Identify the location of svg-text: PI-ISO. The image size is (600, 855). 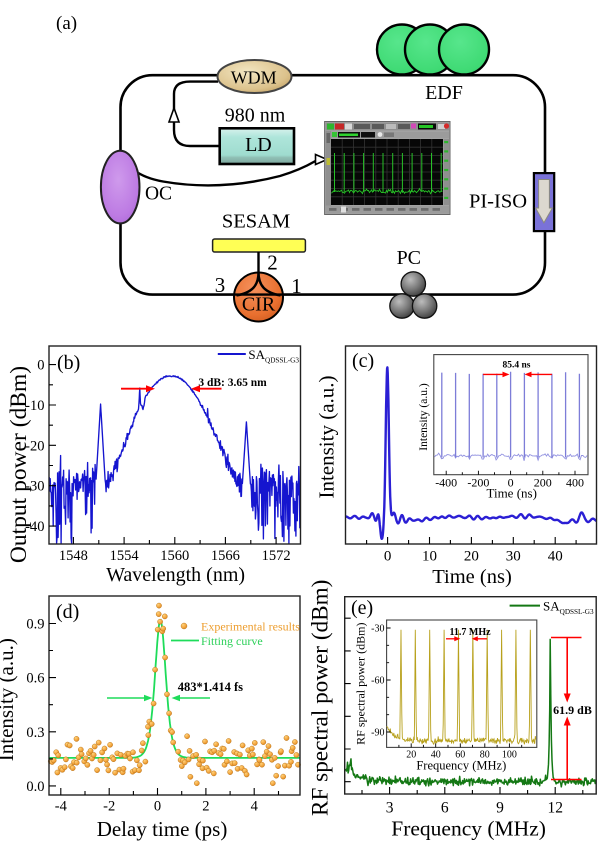
(498, 202).